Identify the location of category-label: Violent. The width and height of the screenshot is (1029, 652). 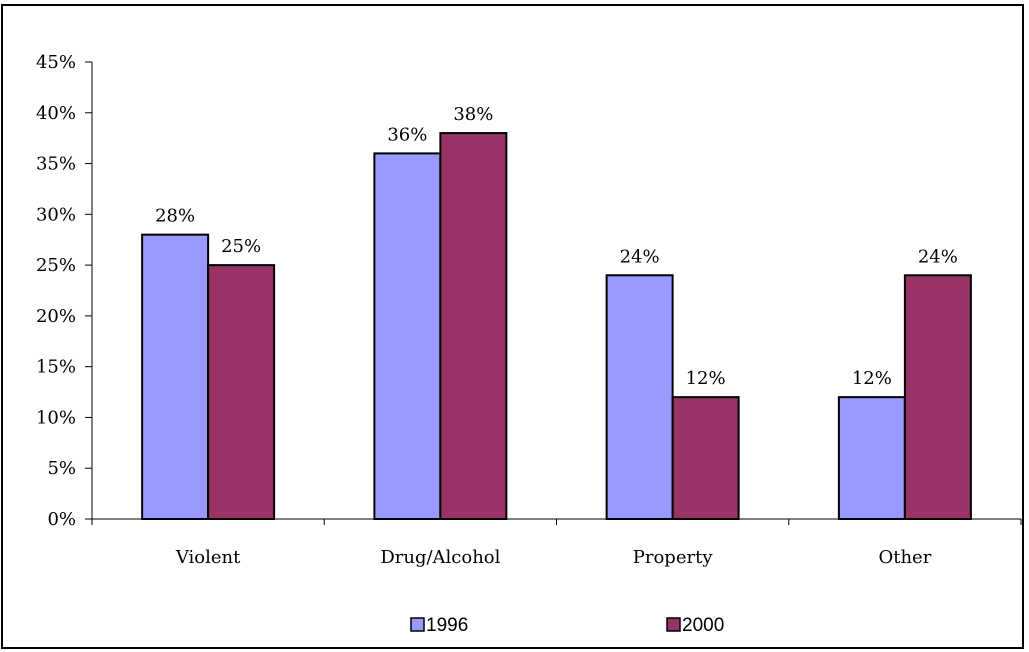
(208, 557).